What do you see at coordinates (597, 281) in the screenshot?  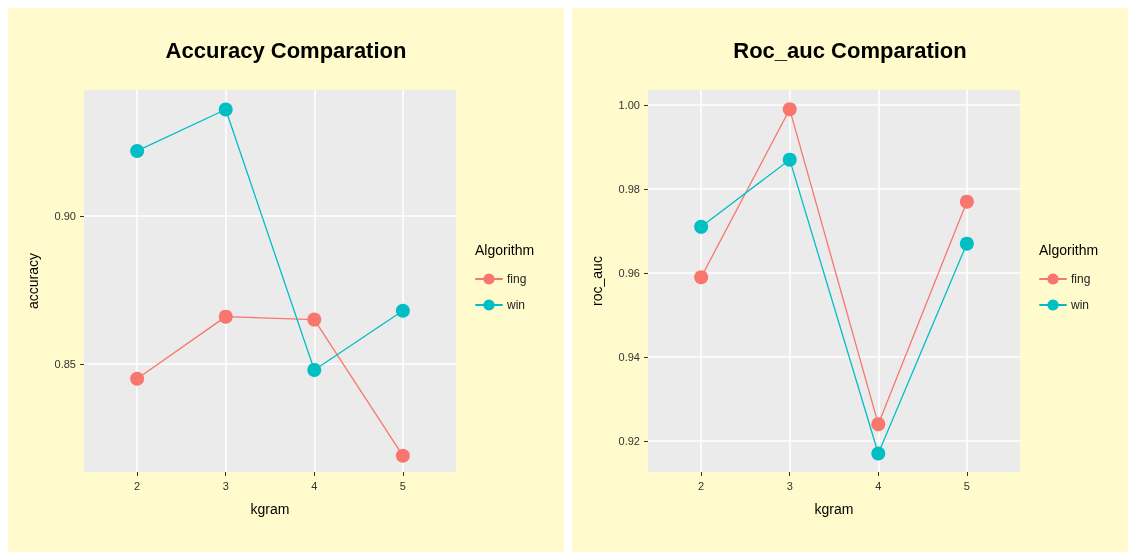 I see `y-axis-title: roc_auc` at bounding box center [597, 281].